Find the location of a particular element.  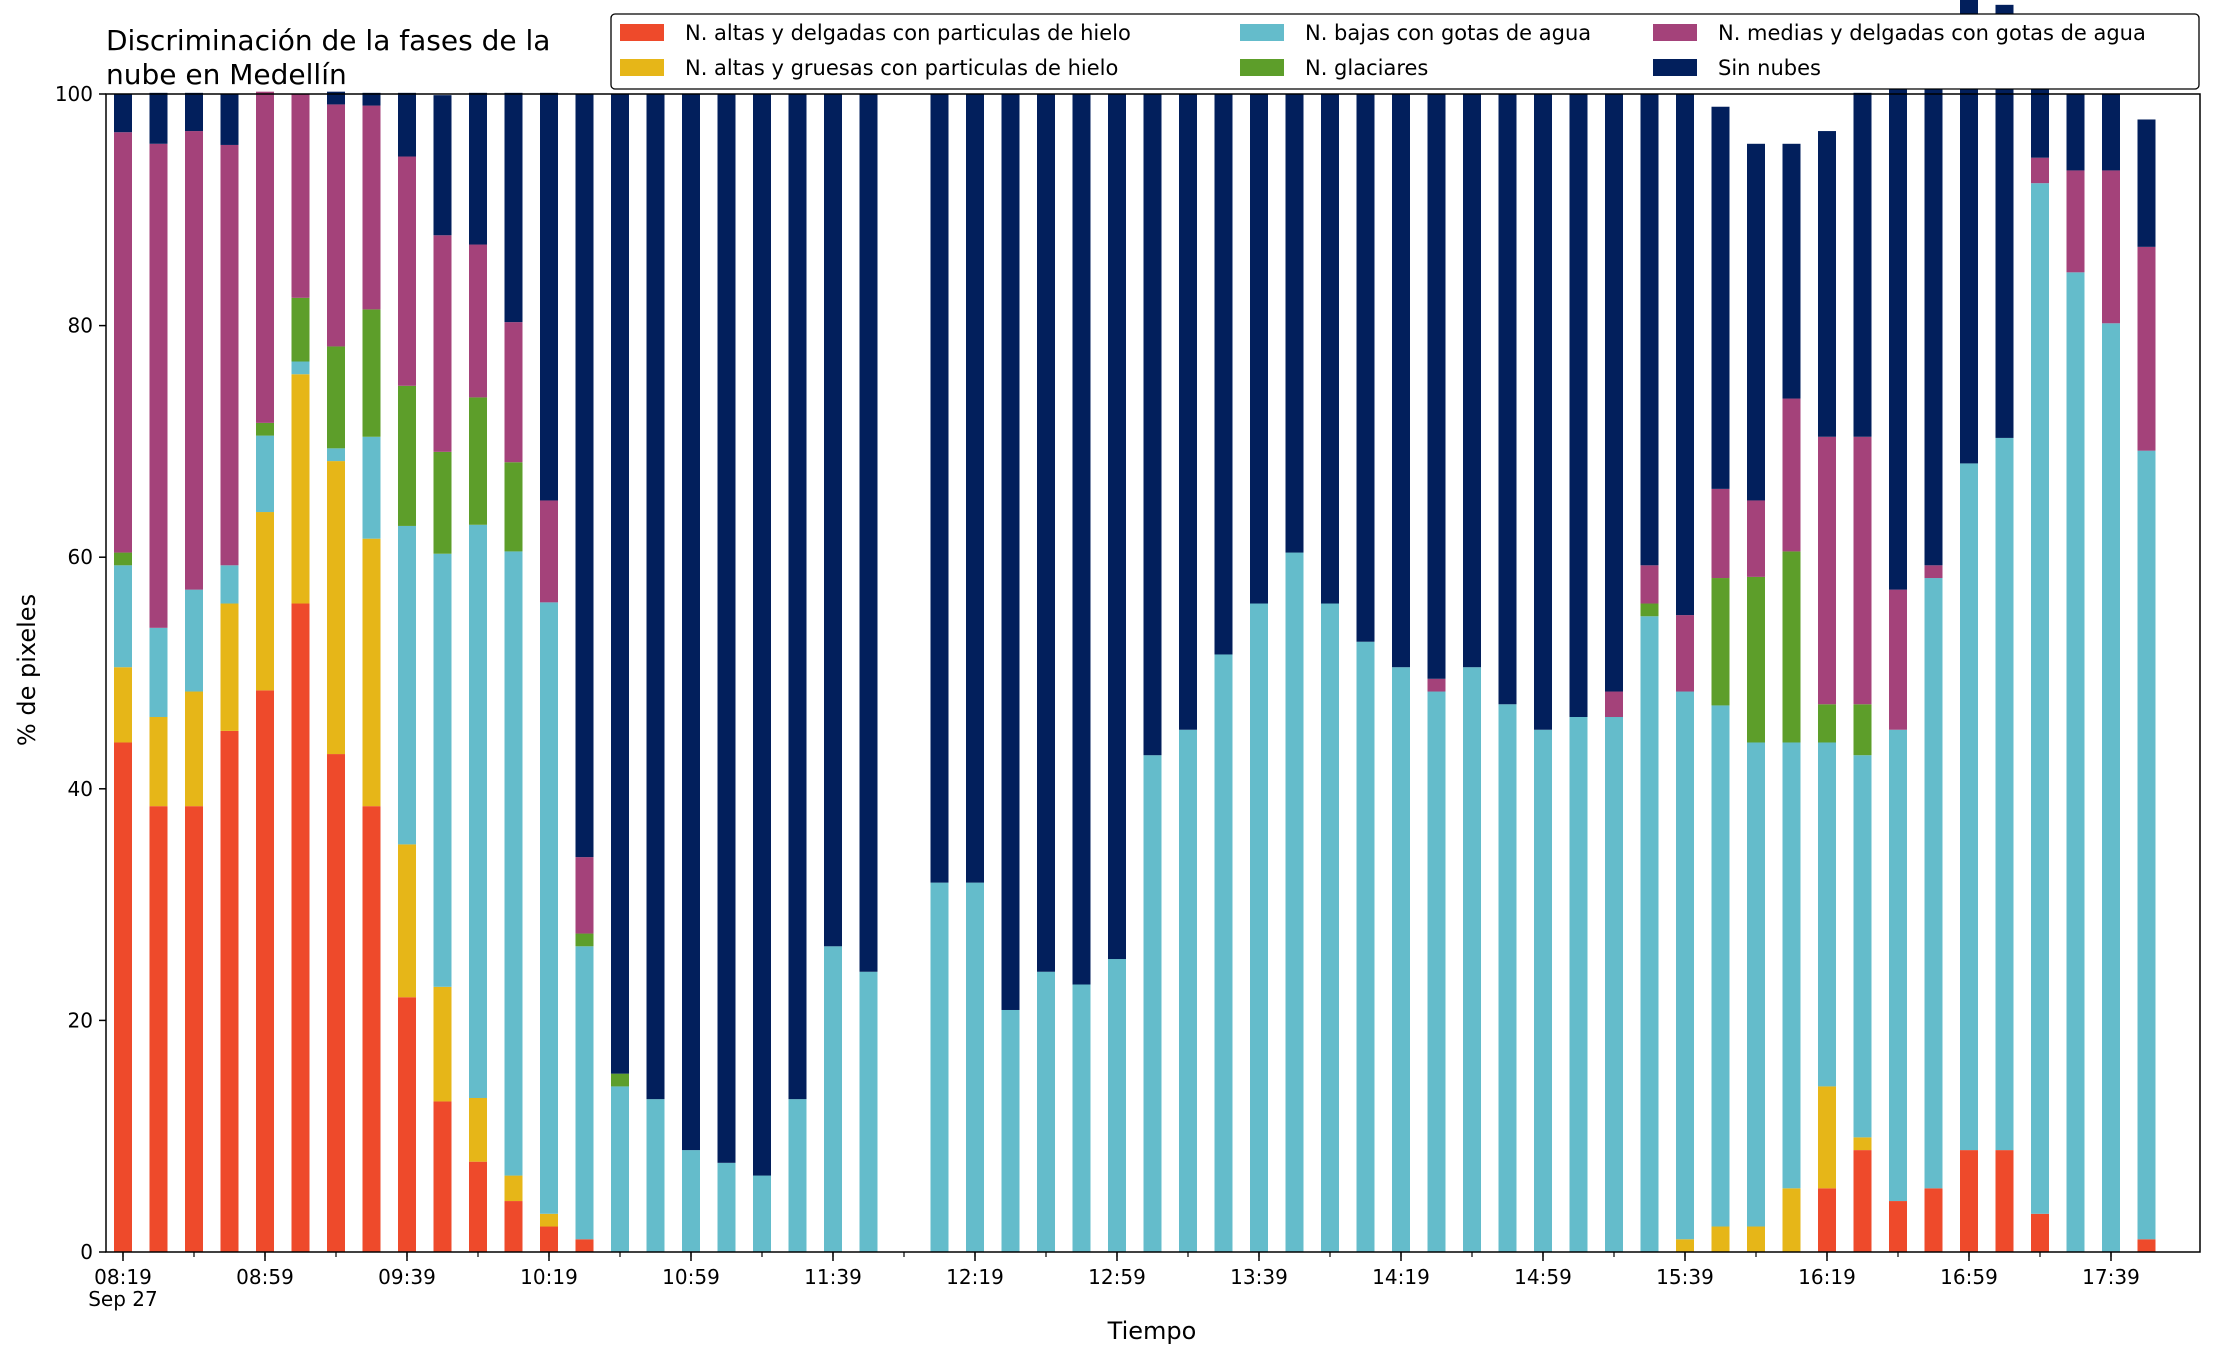

bar-segment-s4-i48 is located at coordinates (1827, 570).